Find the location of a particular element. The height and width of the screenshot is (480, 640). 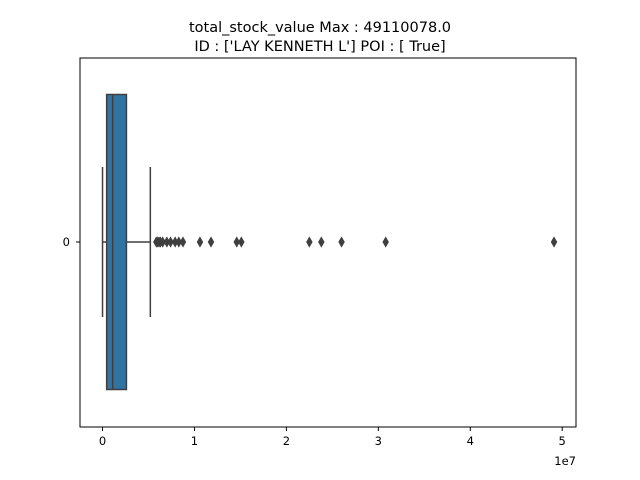

x-offset-label: 1e7 is located at coordinates (565, 461).